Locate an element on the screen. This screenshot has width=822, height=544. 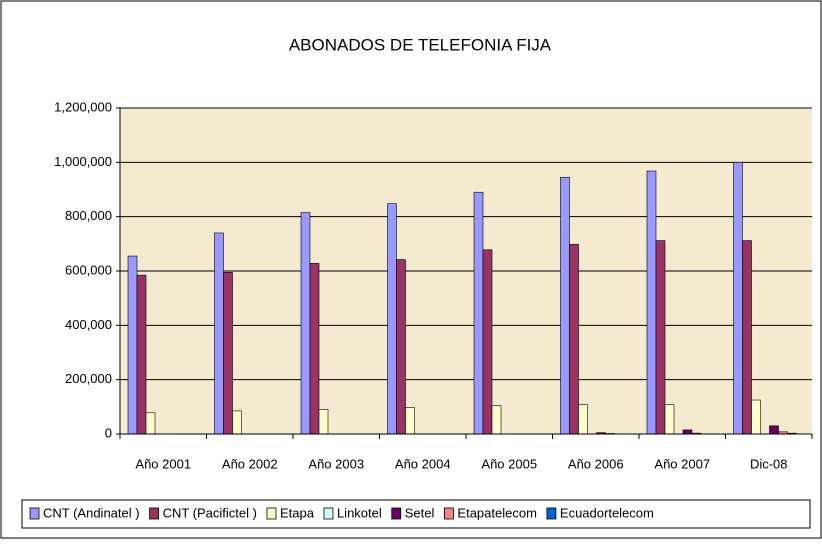
y-tick-label: 200,000 is located at coordinates (88, 378).